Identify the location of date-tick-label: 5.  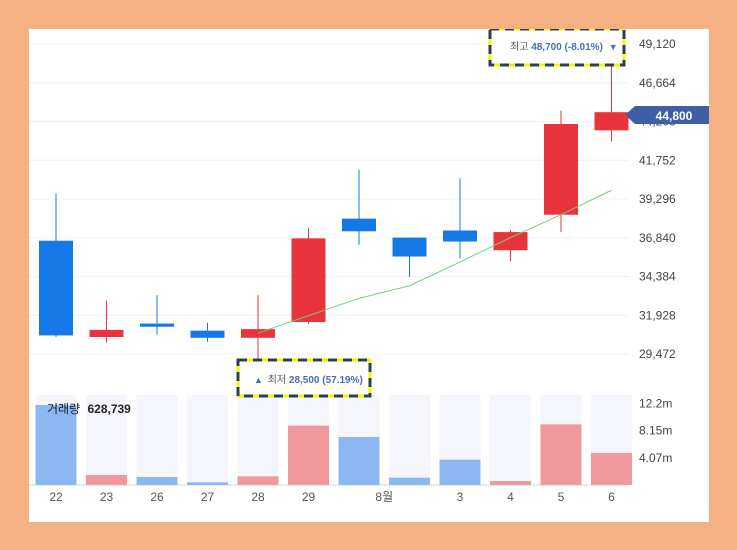
(561, 497).